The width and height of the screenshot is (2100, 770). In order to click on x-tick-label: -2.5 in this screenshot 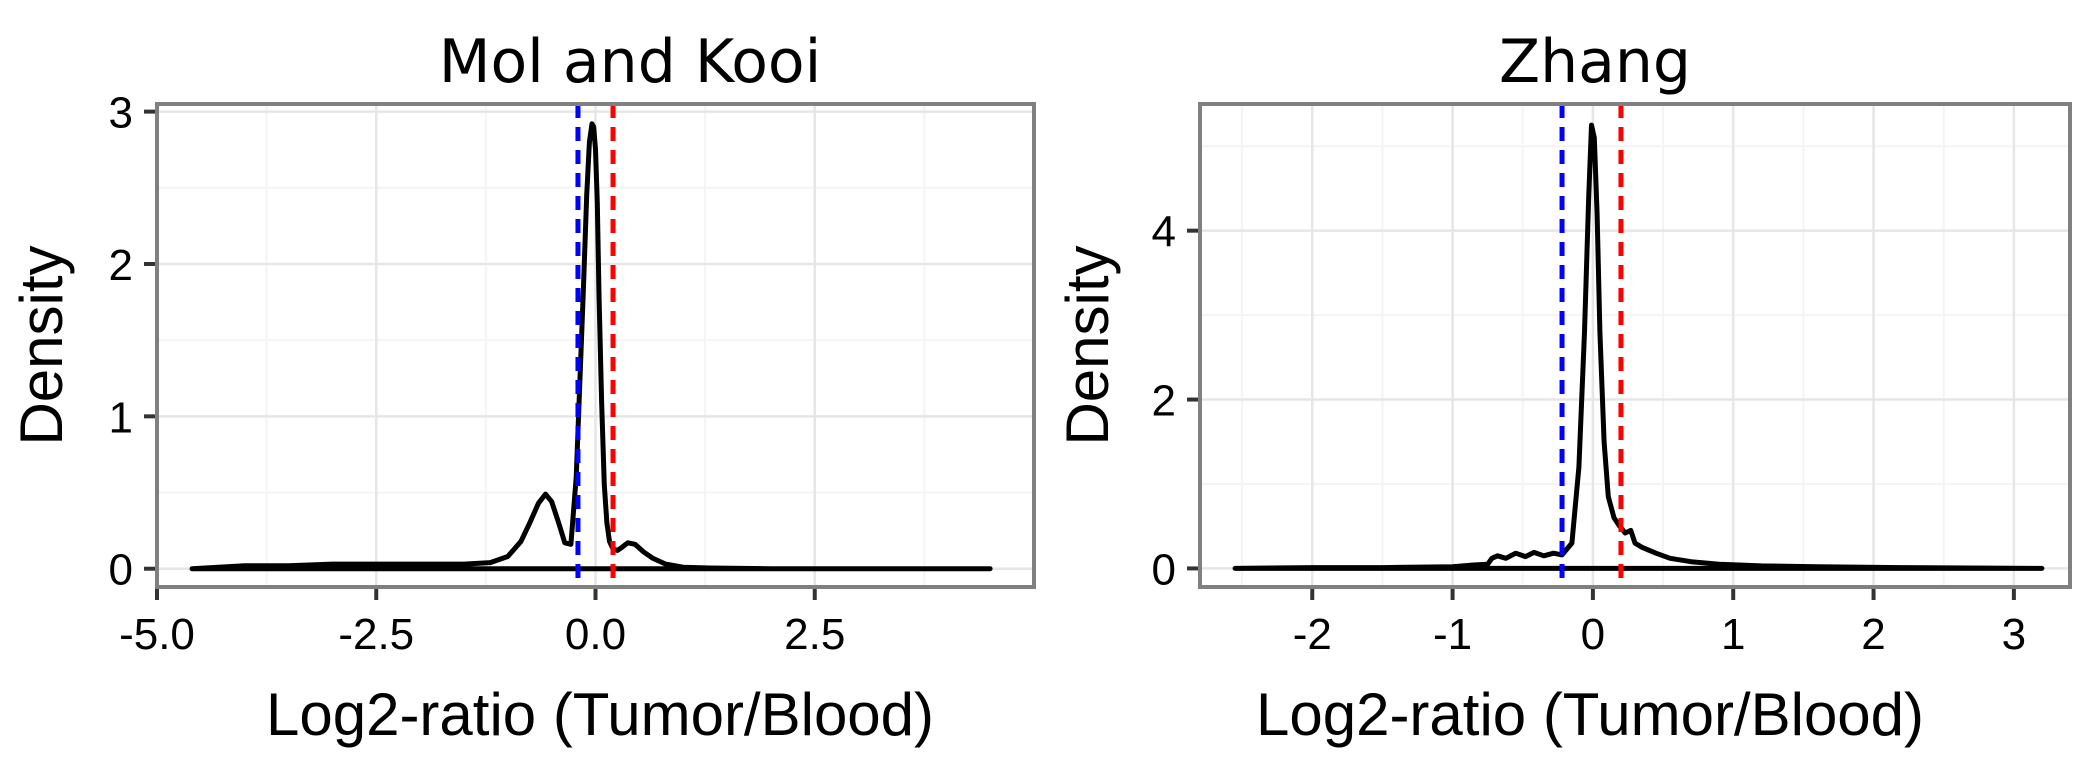, I will do `click(376, 634)`.